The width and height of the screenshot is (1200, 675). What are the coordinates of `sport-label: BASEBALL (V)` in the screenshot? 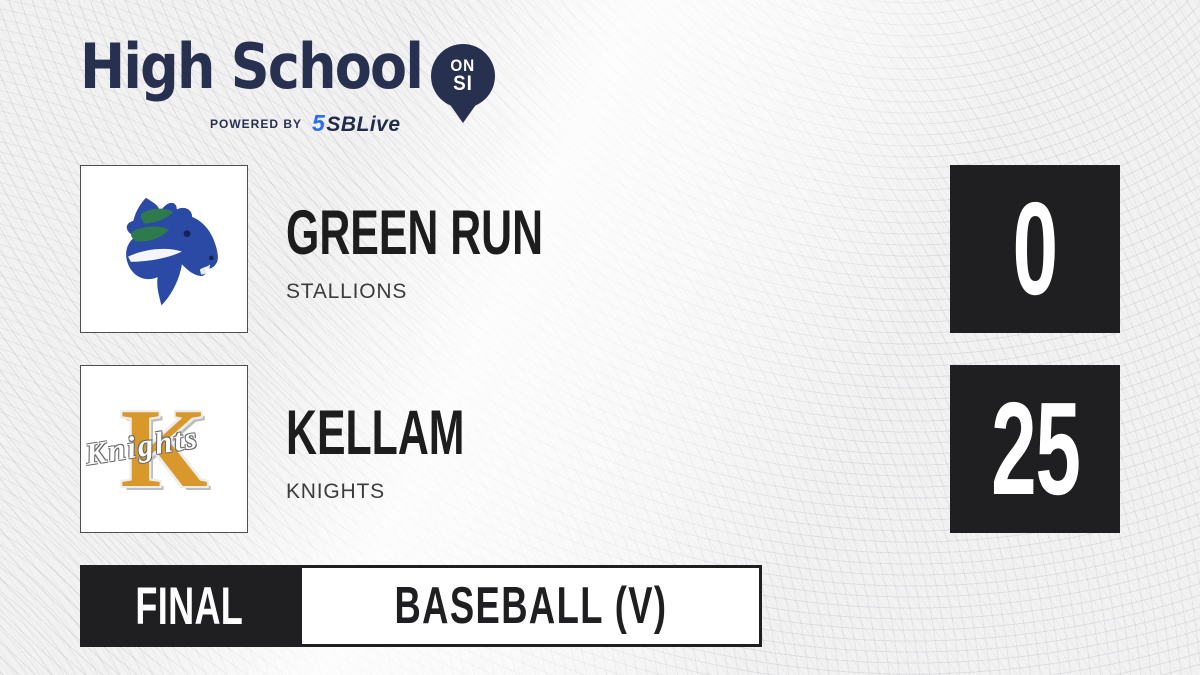 It's located at (530, 606).